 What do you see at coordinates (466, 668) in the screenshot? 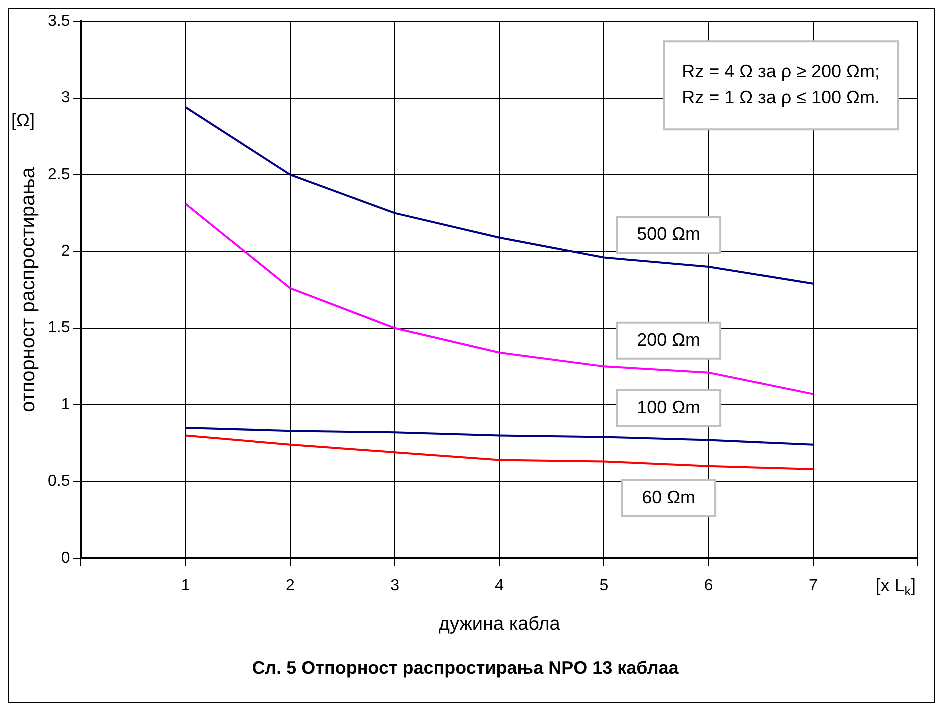
I see `text: Сл. 5 Отпорност распростирања NPO 13 каблаа` at bounding box center [466, 668].